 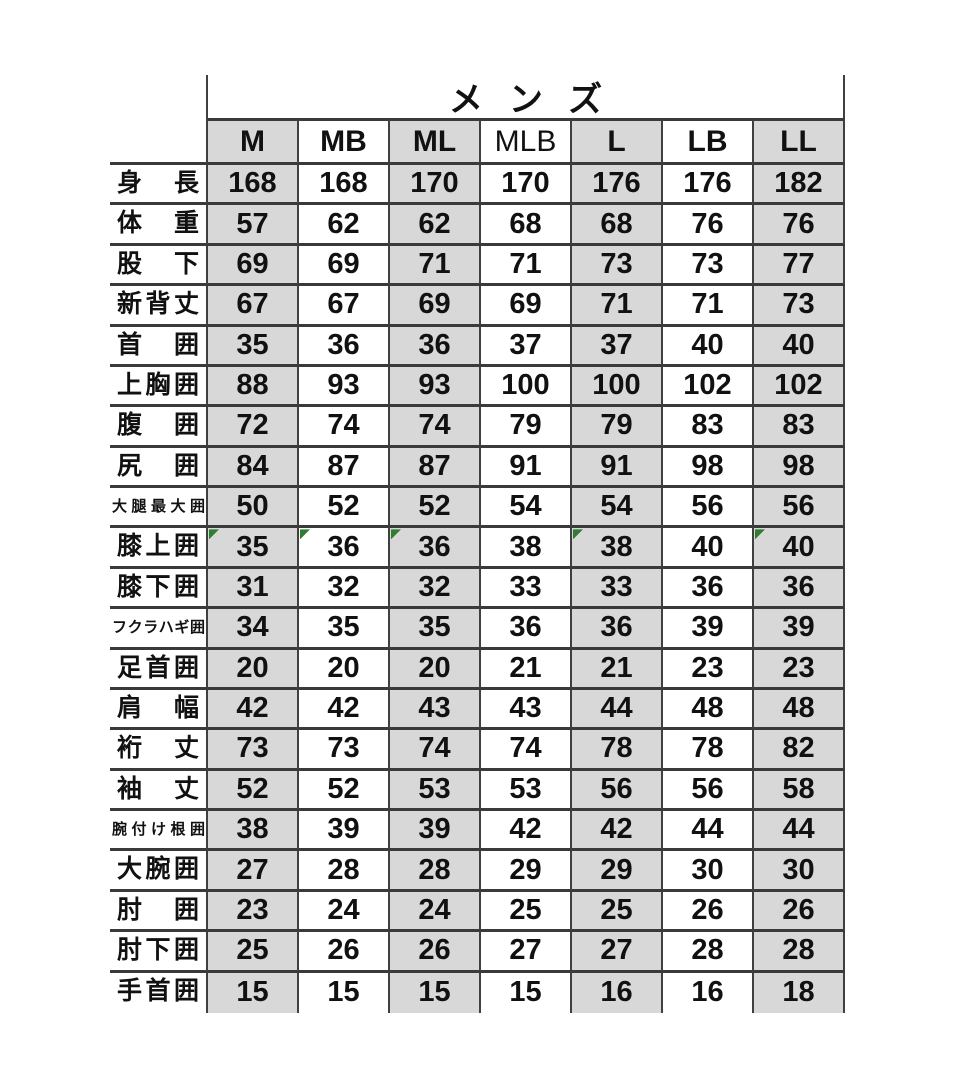 I want to click on value-cell: 31, so click(x=253, y=589).